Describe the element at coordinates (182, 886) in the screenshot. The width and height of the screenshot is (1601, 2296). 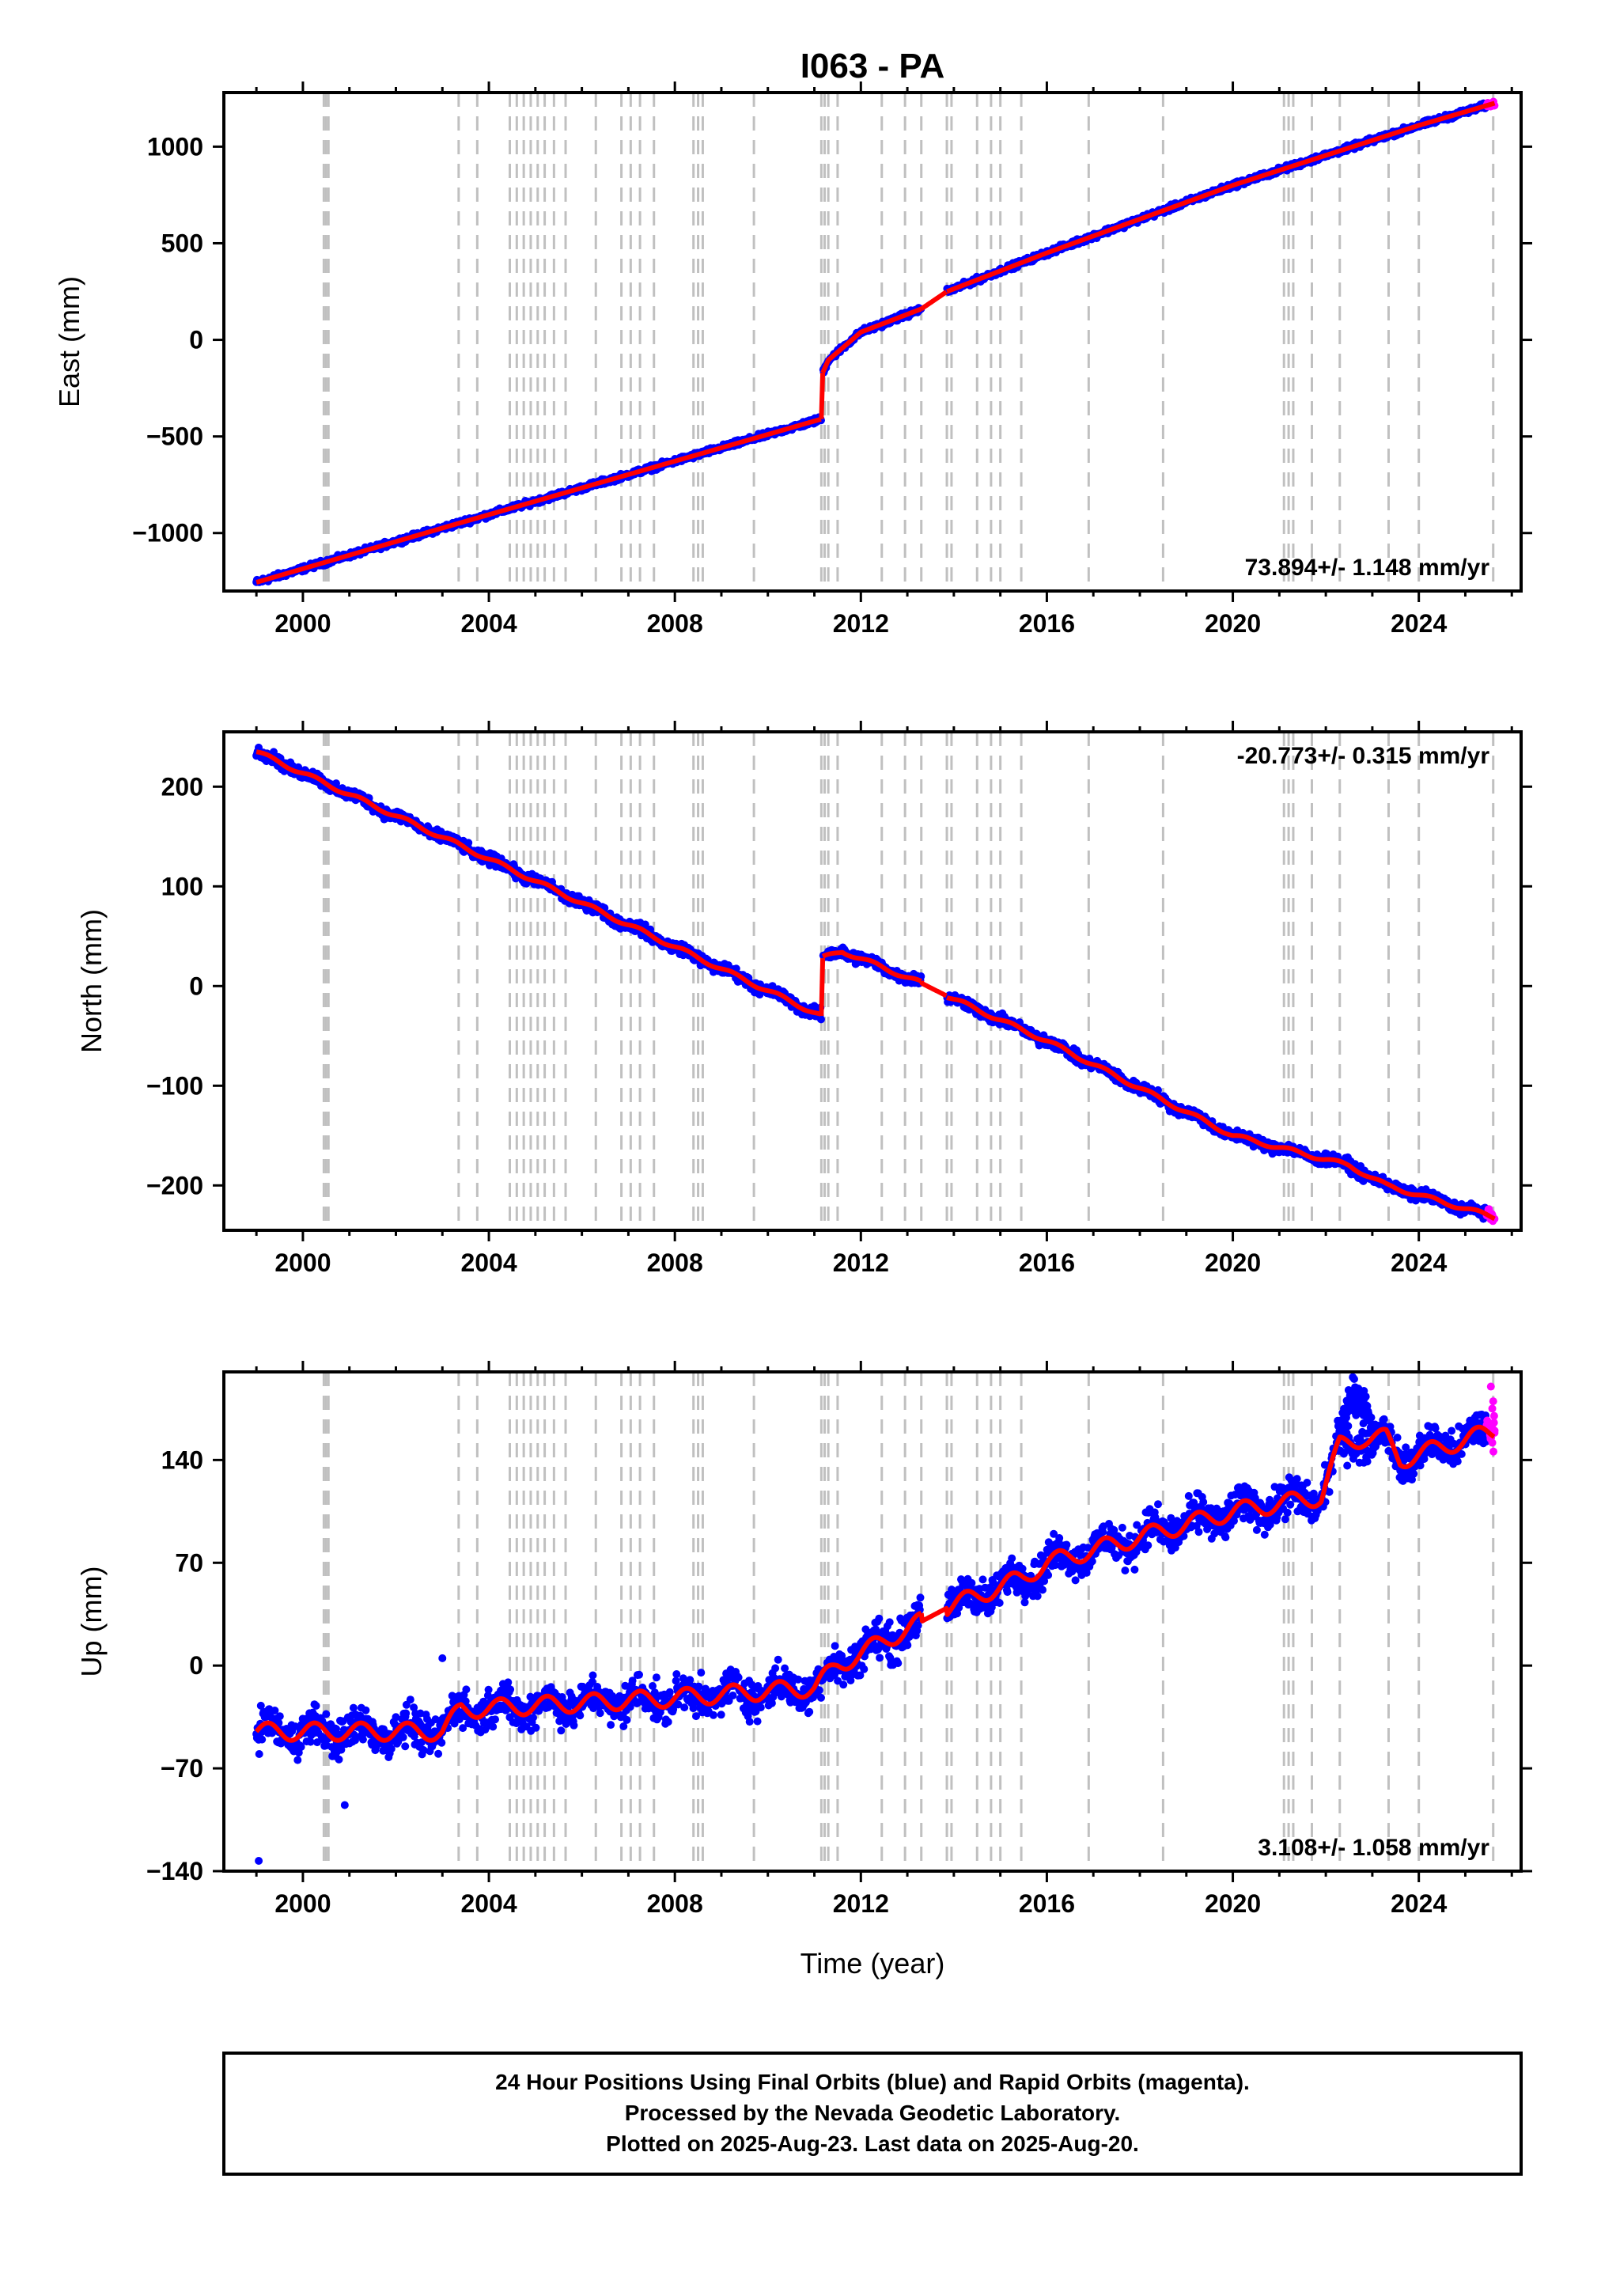
I see `y-tick-label: 100` at that location.